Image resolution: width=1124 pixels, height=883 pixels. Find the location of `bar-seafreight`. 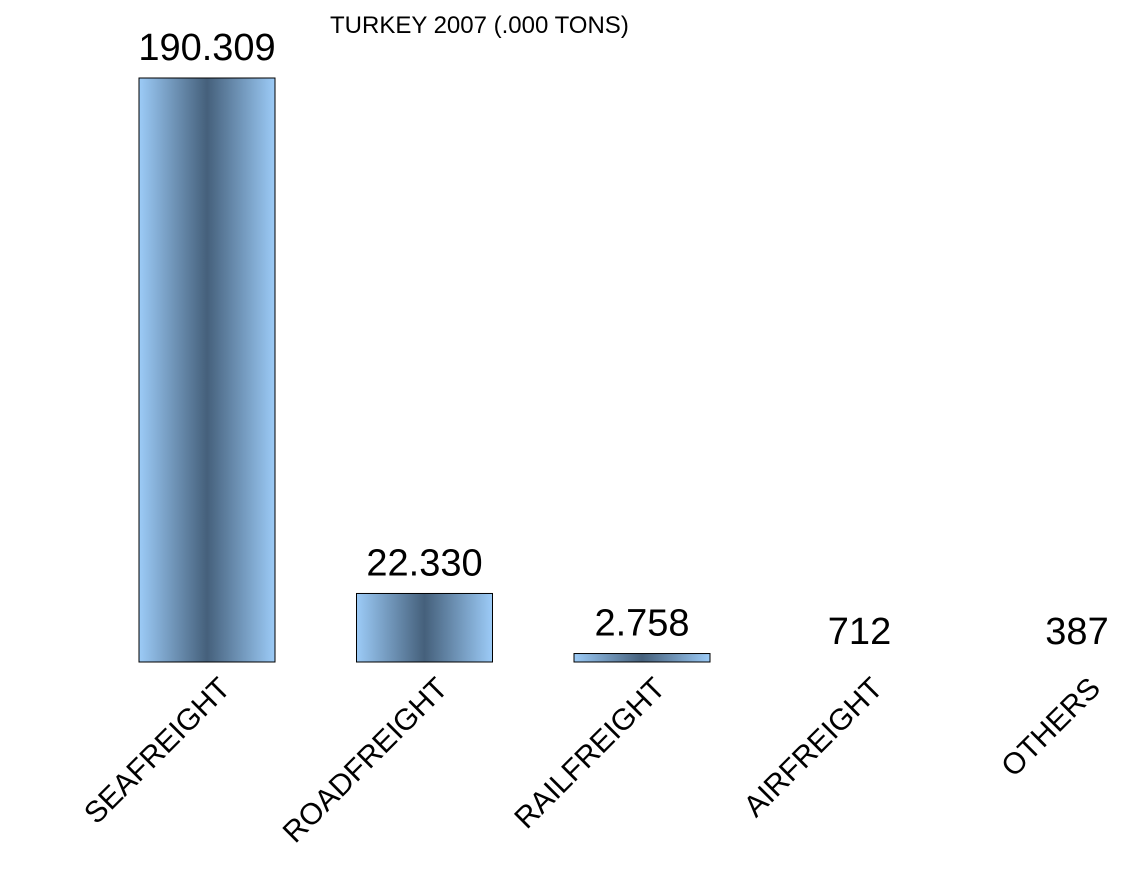

bar-seafreight is located at coordinates (207, 370).